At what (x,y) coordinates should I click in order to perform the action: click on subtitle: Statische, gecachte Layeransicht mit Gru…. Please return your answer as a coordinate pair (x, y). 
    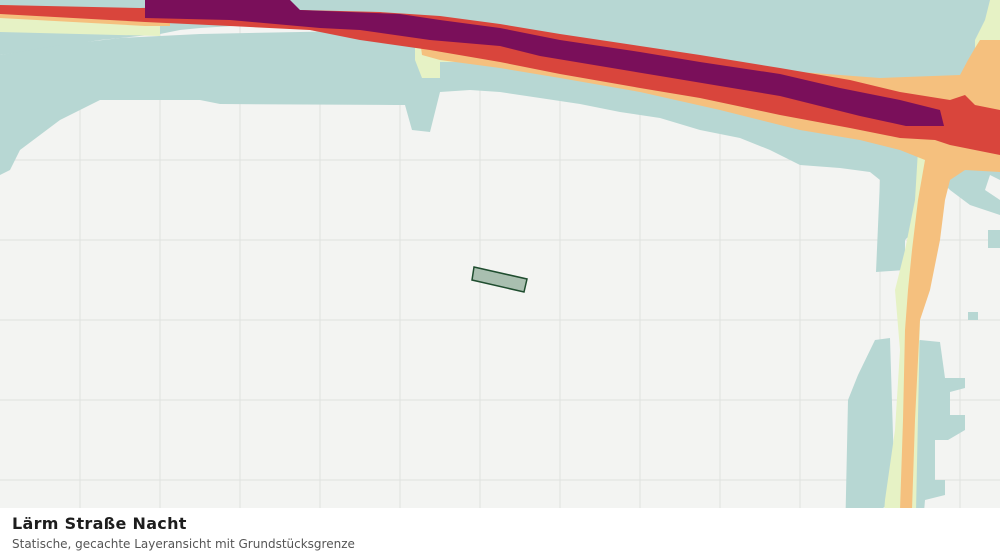
    Looking at the image, I should click on (183, 544).